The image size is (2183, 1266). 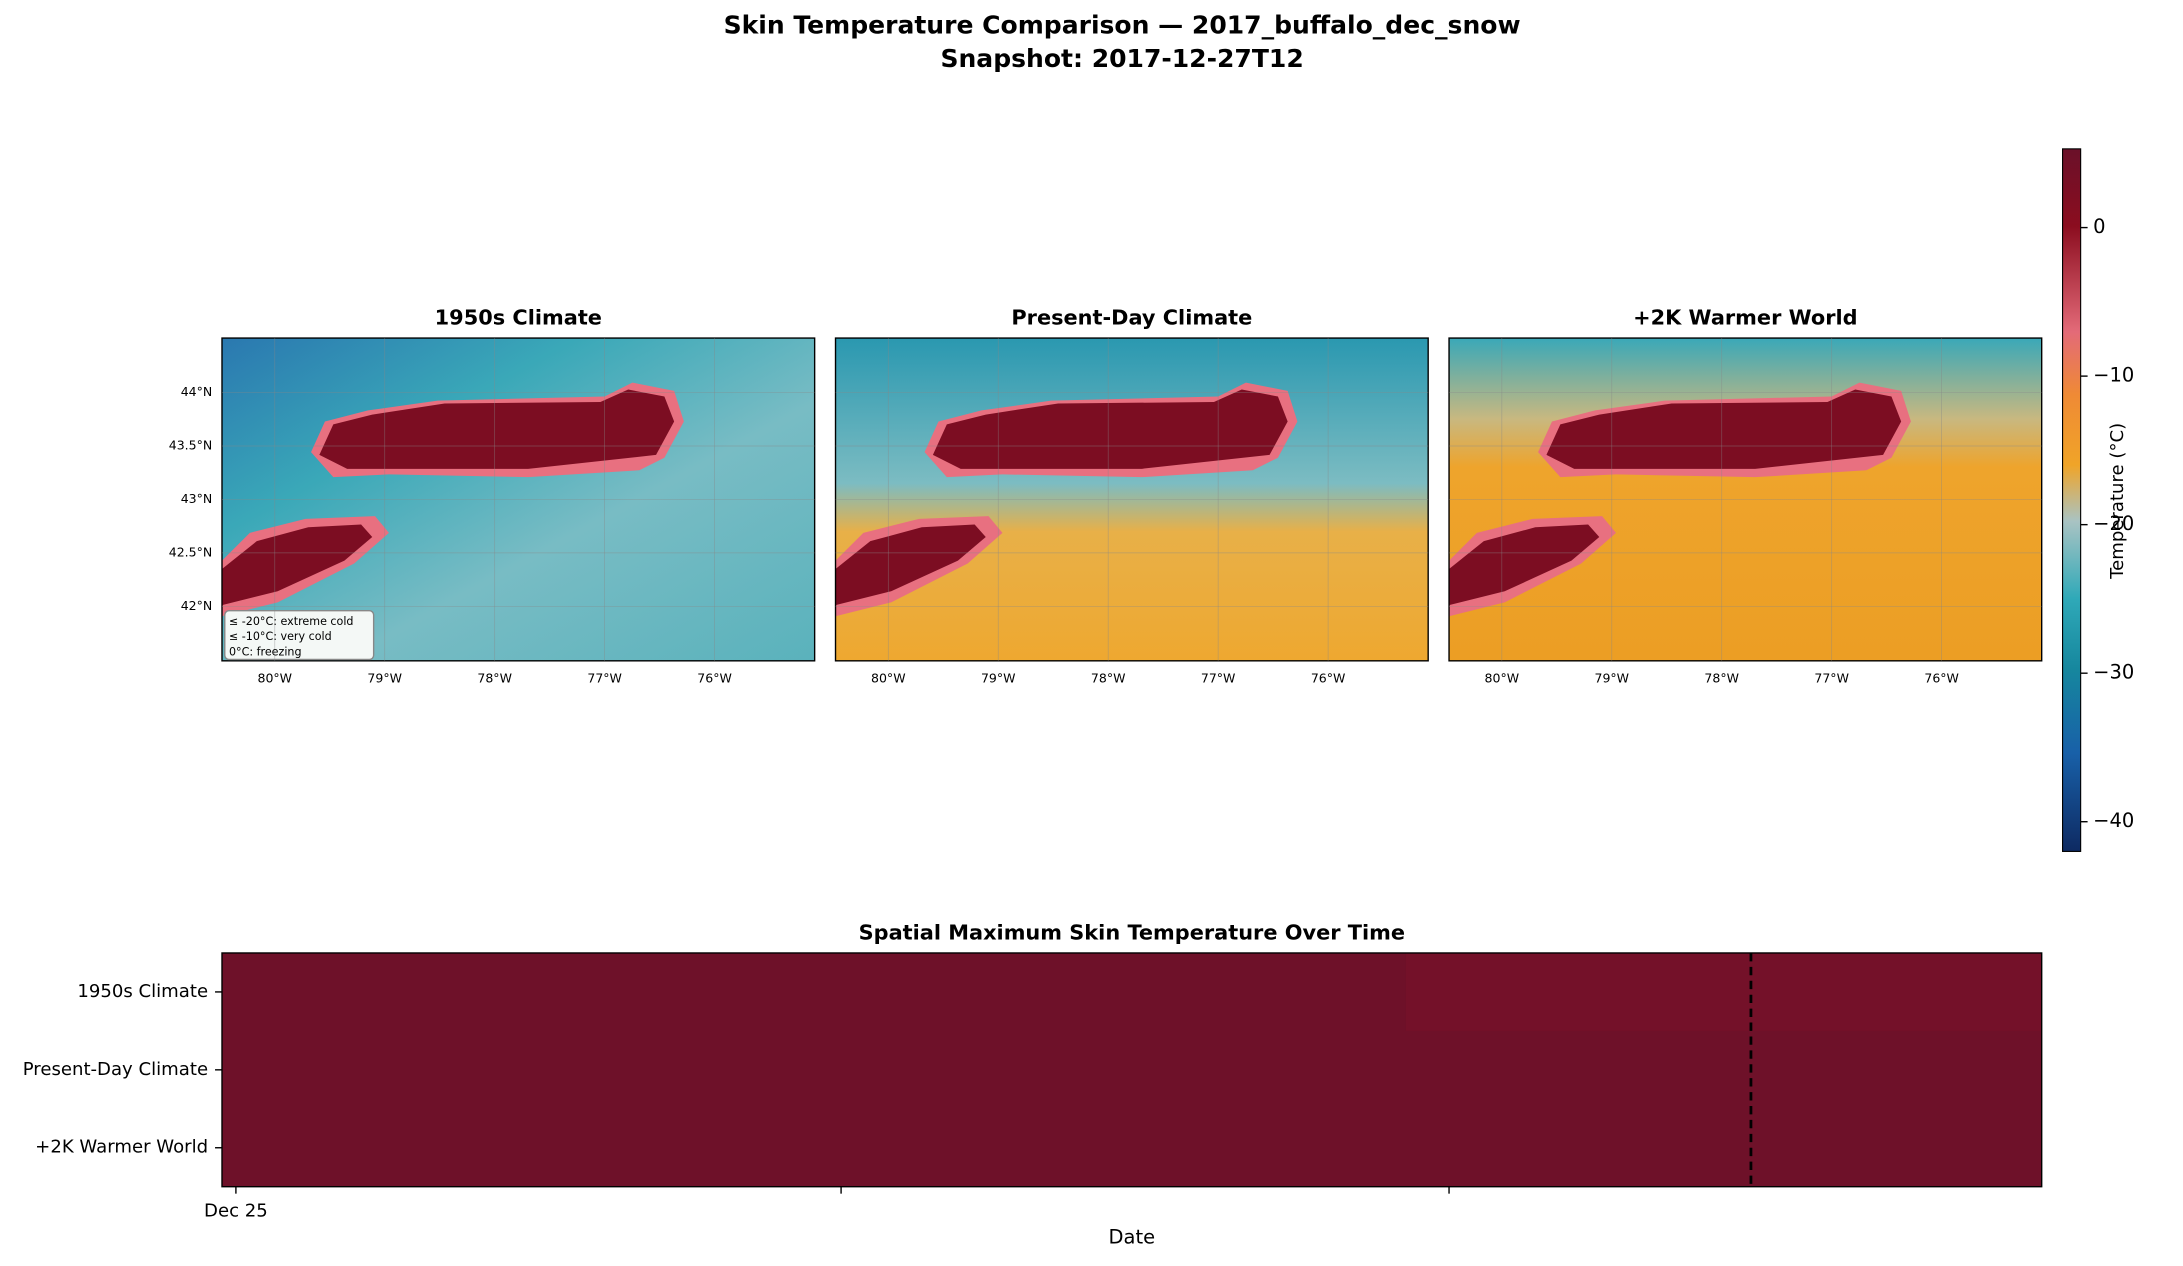 What do you see at coordinates (236, 1211) in the screenshot?
I see `x-tick-label: Dec 25` at bounding box center [236, 1211].